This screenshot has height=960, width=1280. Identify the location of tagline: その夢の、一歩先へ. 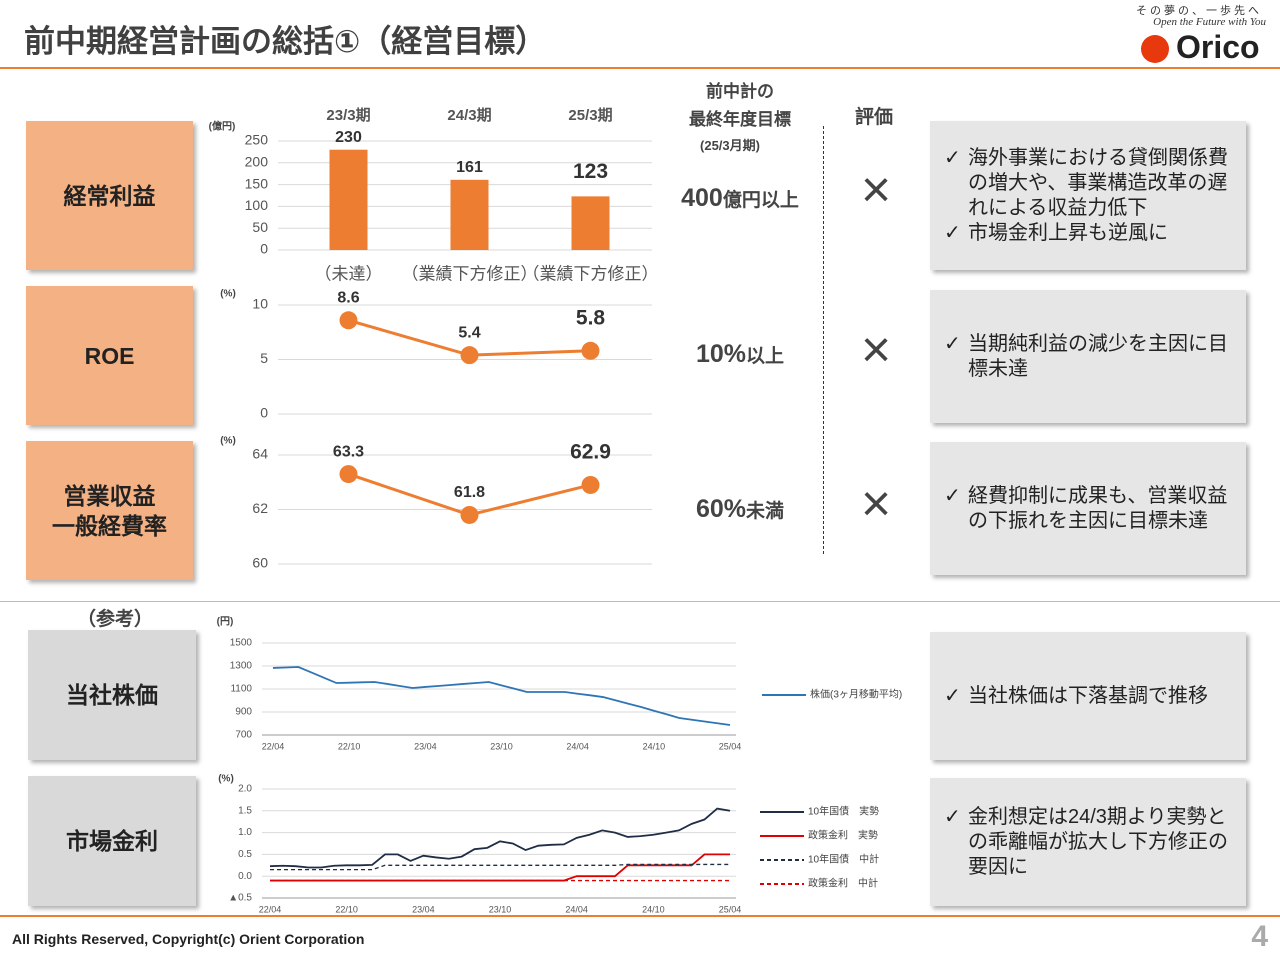
(1199, 11).